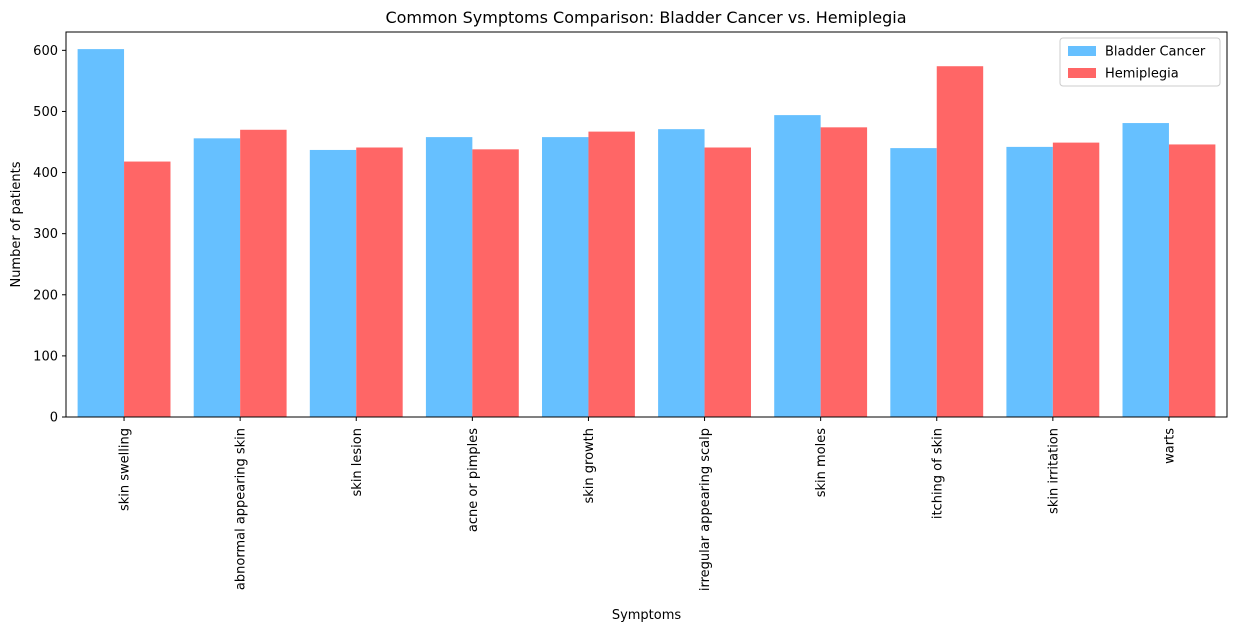 The width and height of the screenshot is (1238, 636). What do you see at coordinates (1029, 281) in the screenshot?
I see `bar-bladder-cancer-skin-irritation` at bounding box center [1029, 281].